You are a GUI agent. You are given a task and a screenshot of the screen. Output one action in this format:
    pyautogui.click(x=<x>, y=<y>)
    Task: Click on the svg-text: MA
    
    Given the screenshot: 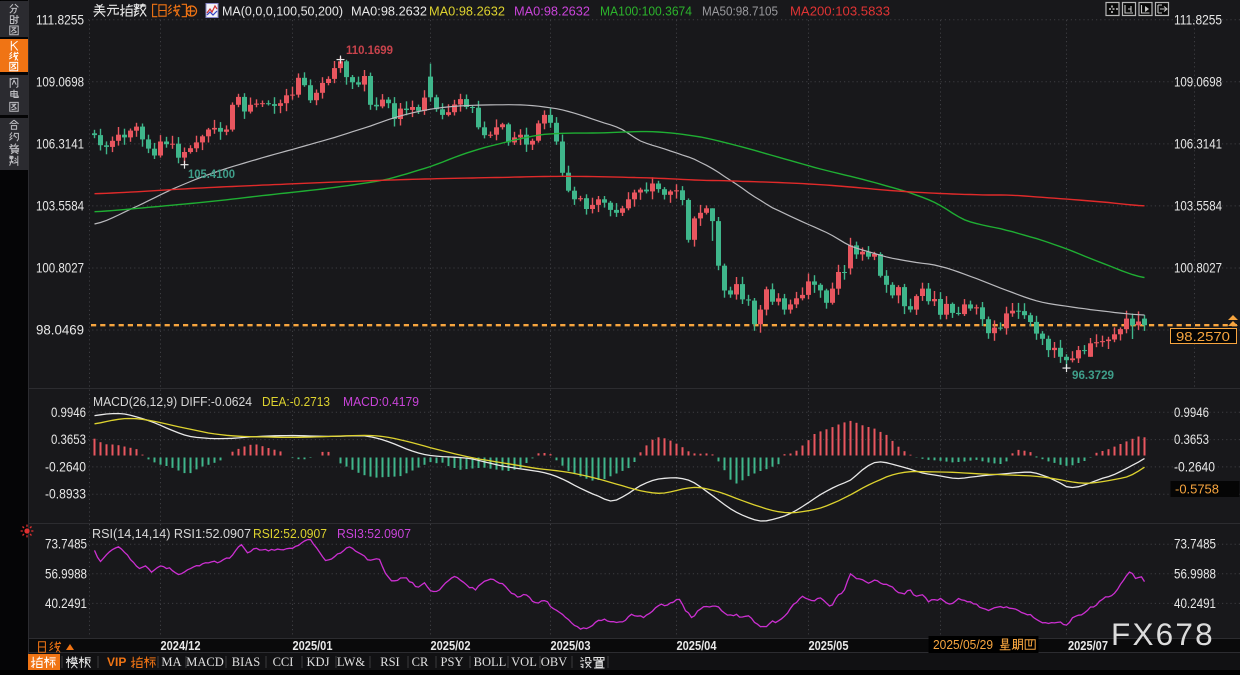 What is the action you would take?
    pyautogui.click(x=171, y=662)
    